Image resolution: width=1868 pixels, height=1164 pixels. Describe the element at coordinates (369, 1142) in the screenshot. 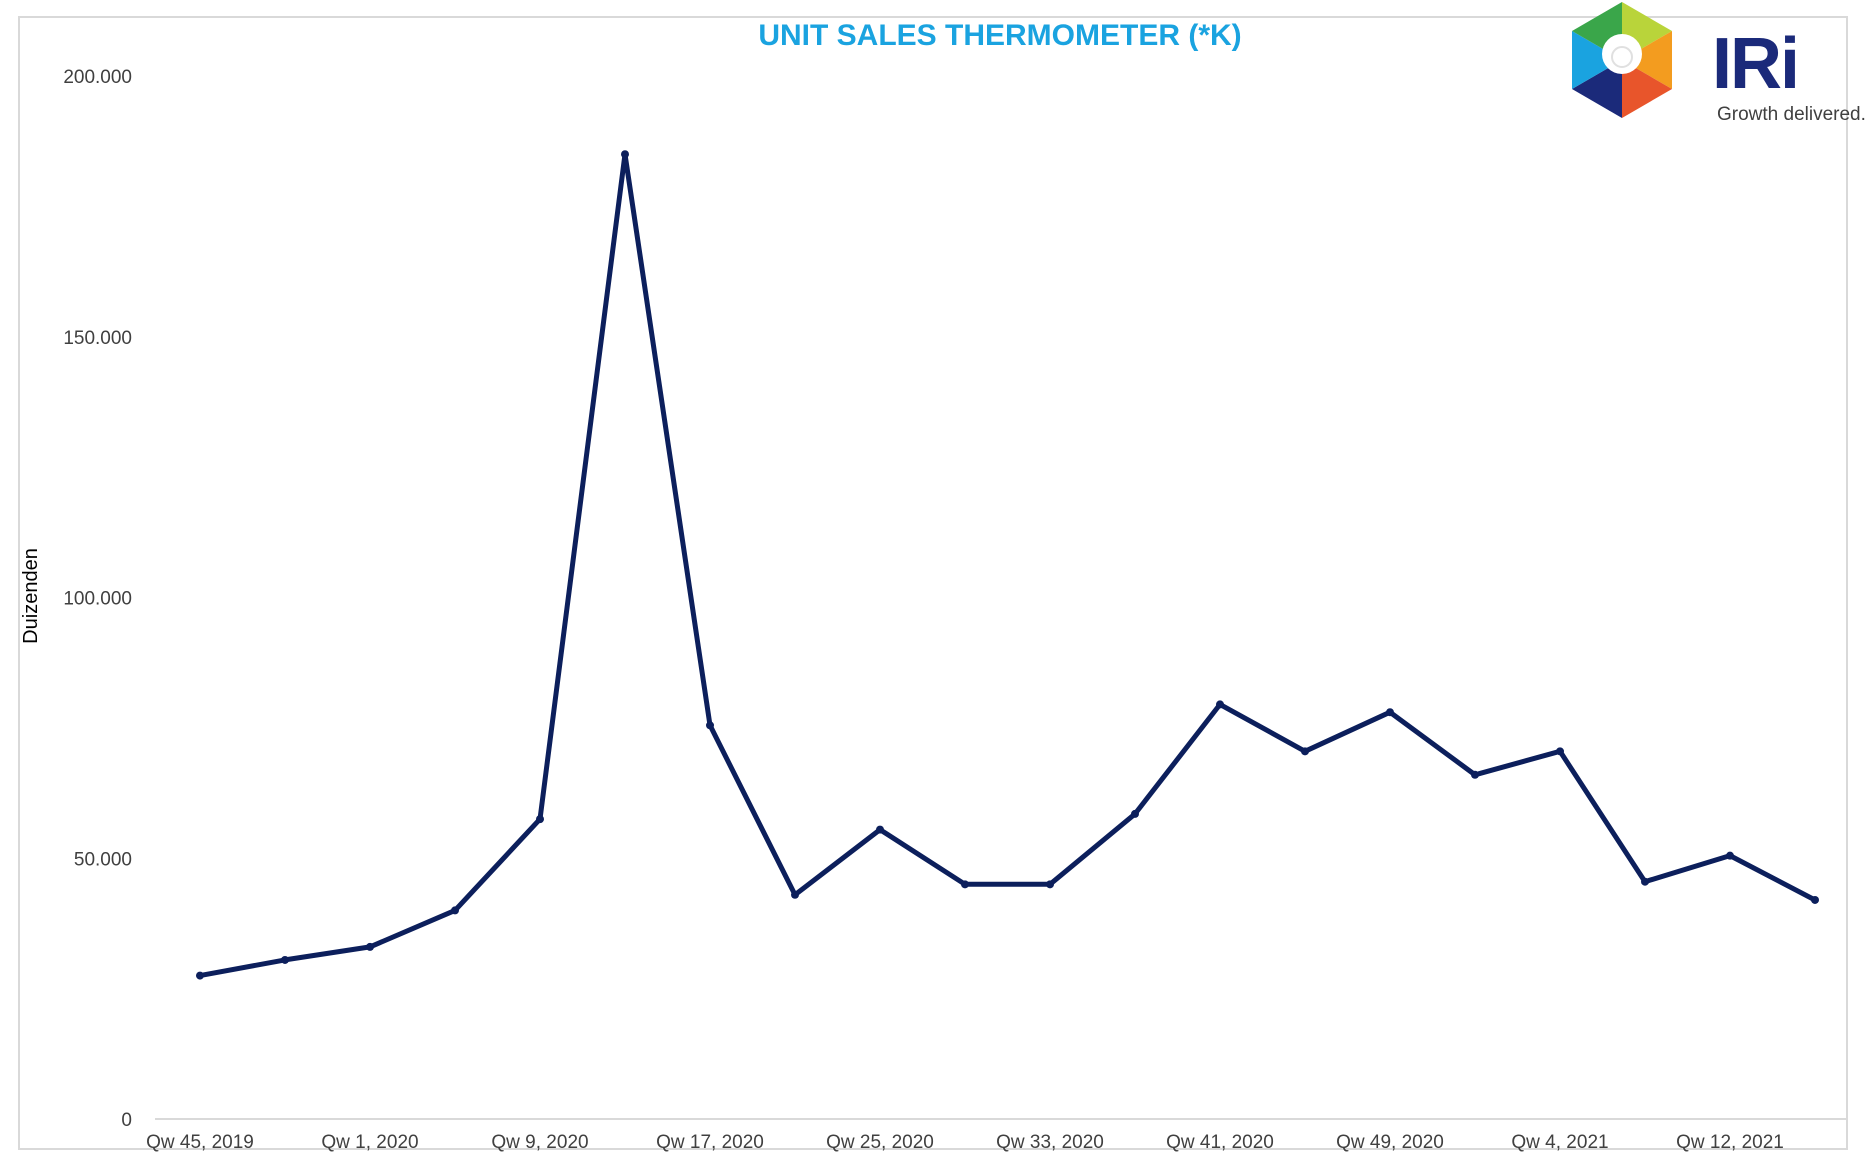

I see `x-tick-label: Qw 1, 2020` at that location.